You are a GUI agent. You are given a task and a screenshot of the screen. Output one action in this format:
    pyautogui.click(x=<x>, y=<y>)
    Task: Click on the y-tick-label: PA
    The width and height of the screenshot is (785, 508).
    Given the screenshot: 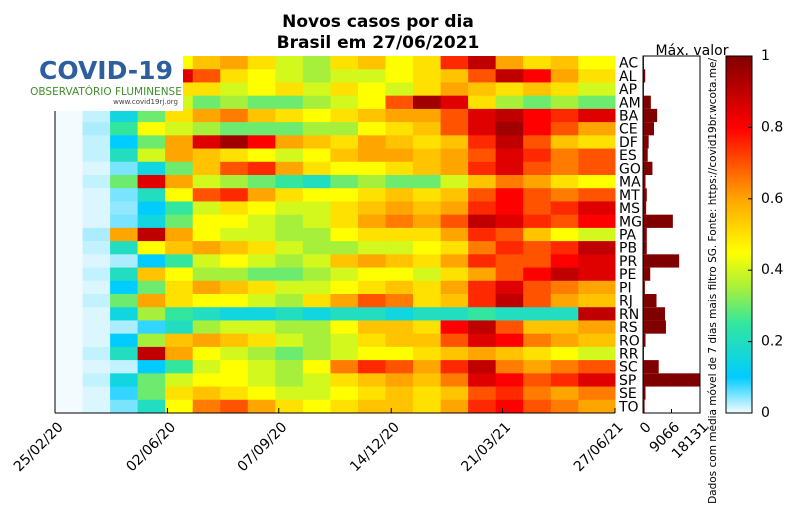 What is the action you would take?
    pyautogui.click(x=628, y=236)
    